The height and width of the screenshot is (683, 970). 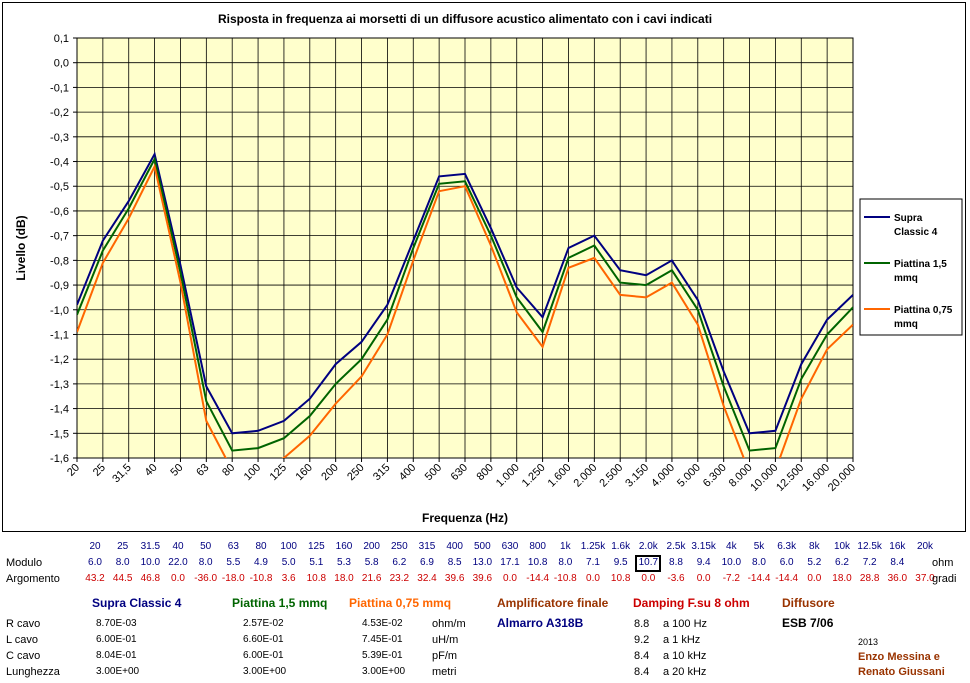 I want to click on damping-value: 9.2, so click(x=642, y=640).